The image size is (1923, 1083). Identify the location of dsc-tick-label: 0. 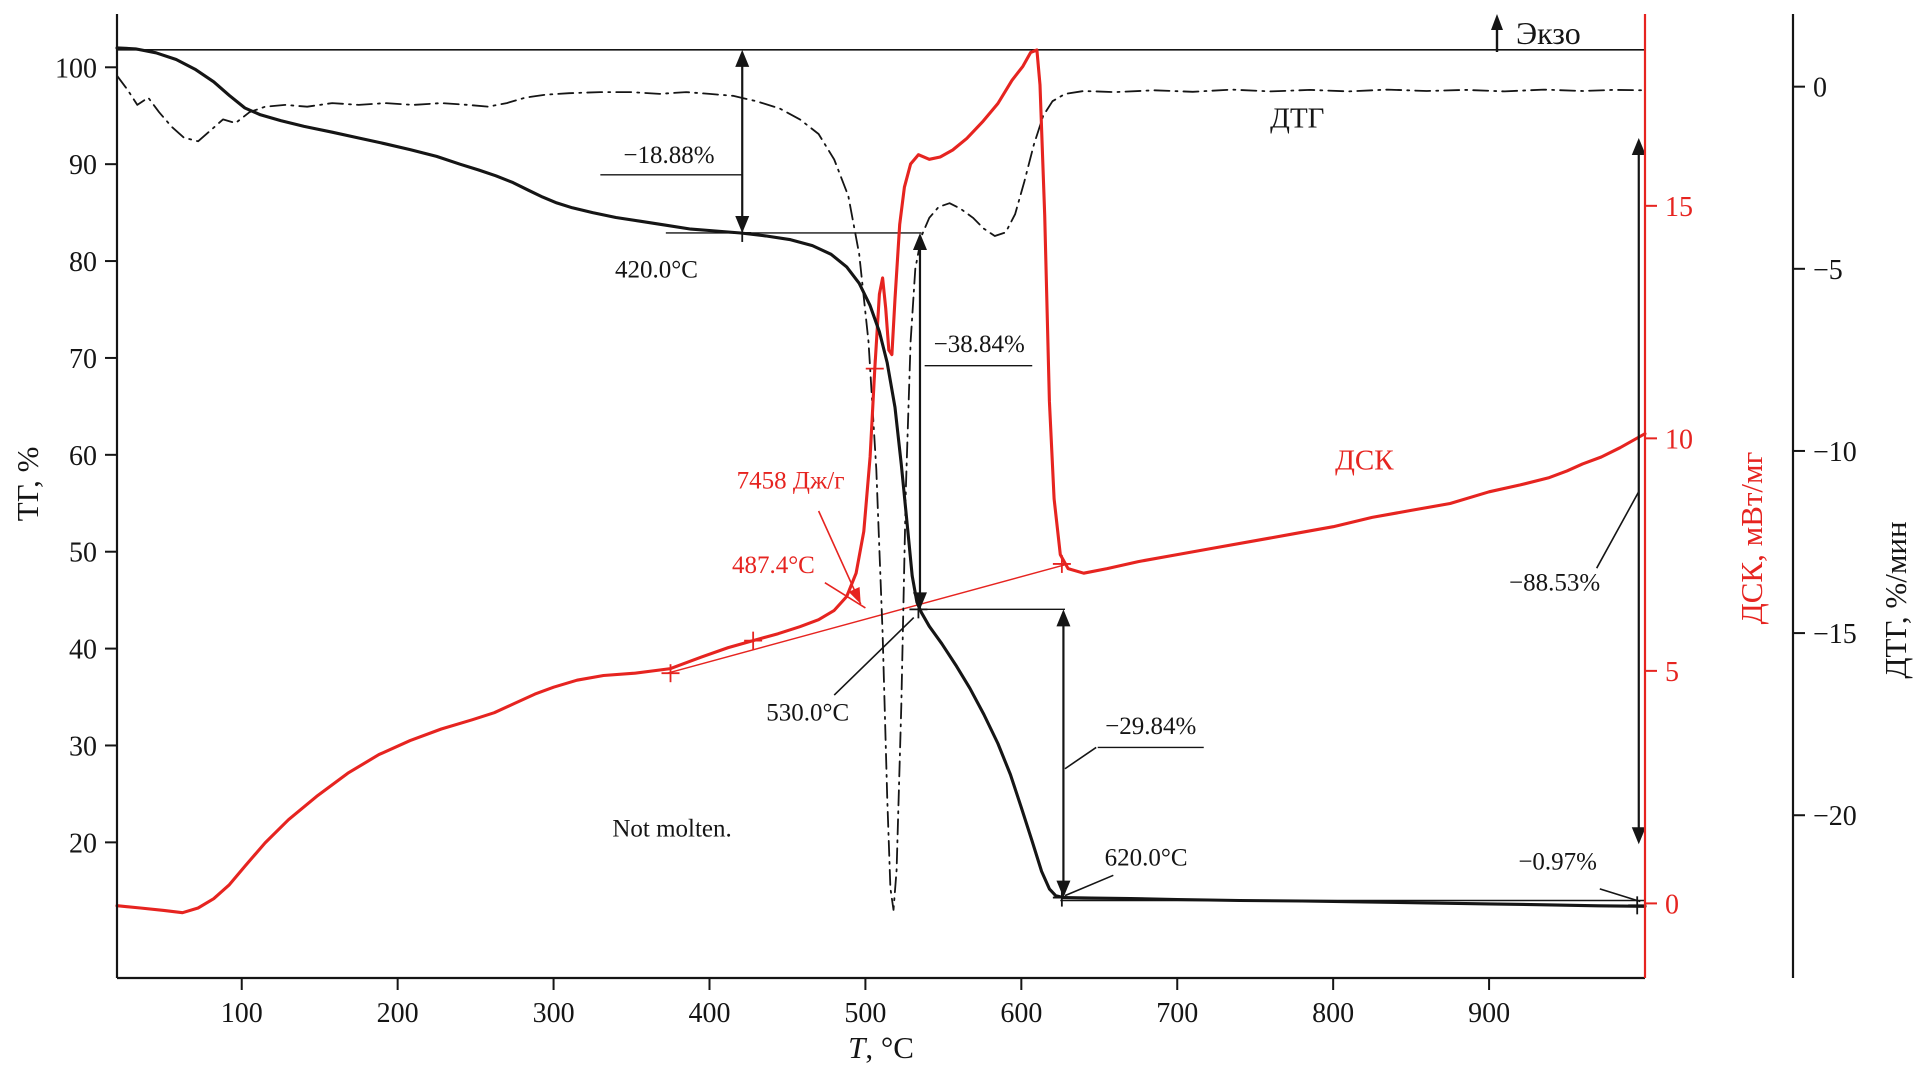
(1672, 904).